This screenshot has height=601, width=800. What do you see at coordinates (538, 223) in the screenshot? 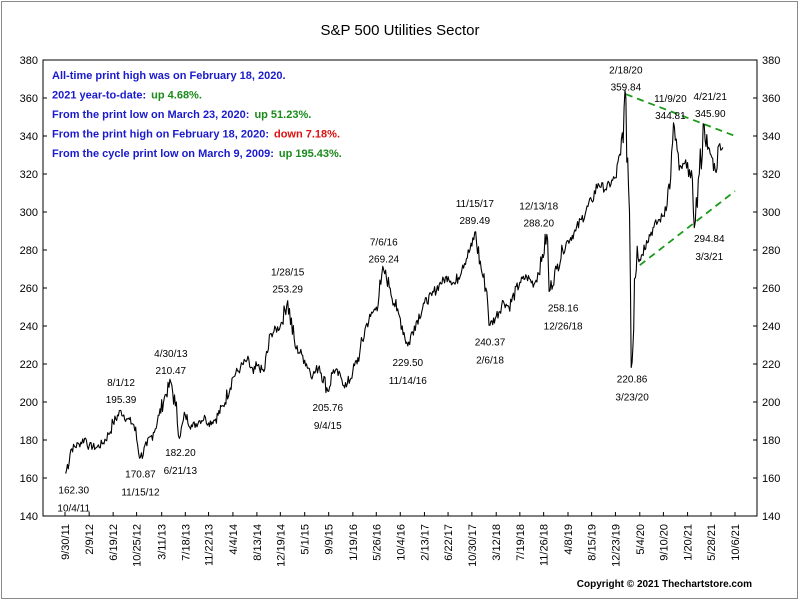
I see `annotation-value: 288.20` at bounding box center [538, 223].